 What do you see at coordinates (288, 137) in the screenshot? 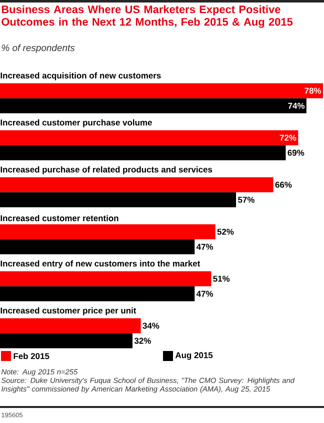
I see `data-label: 72%` at bounding box center [288, 137].